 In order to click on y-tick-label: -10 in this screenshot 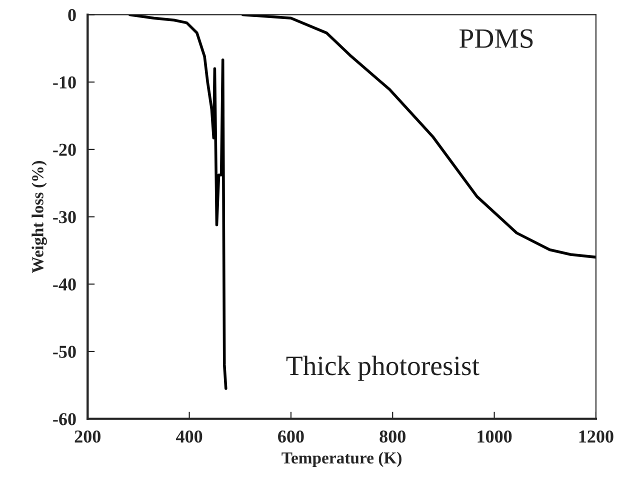, I will do `click(64, 82)`.